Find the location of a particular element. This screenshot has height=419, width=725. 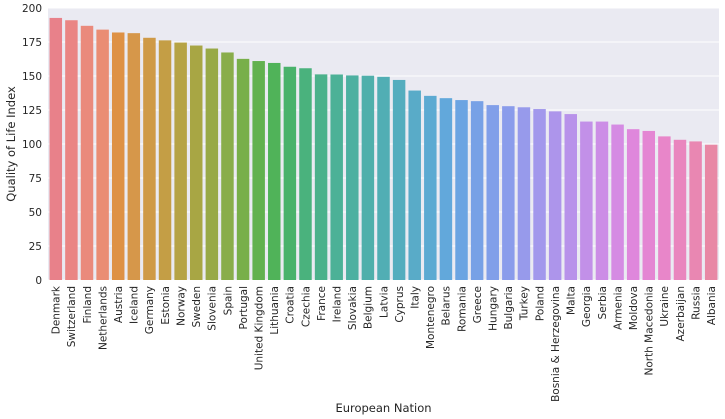

bar-greece is located at coordinates (477, 190).